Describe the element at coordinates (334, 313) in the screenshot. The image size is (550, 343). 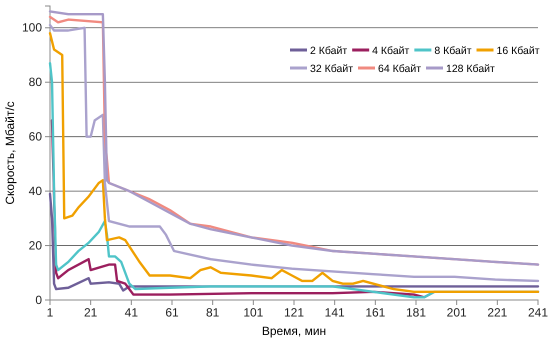
I see `x-tick-label: 141` at that location.